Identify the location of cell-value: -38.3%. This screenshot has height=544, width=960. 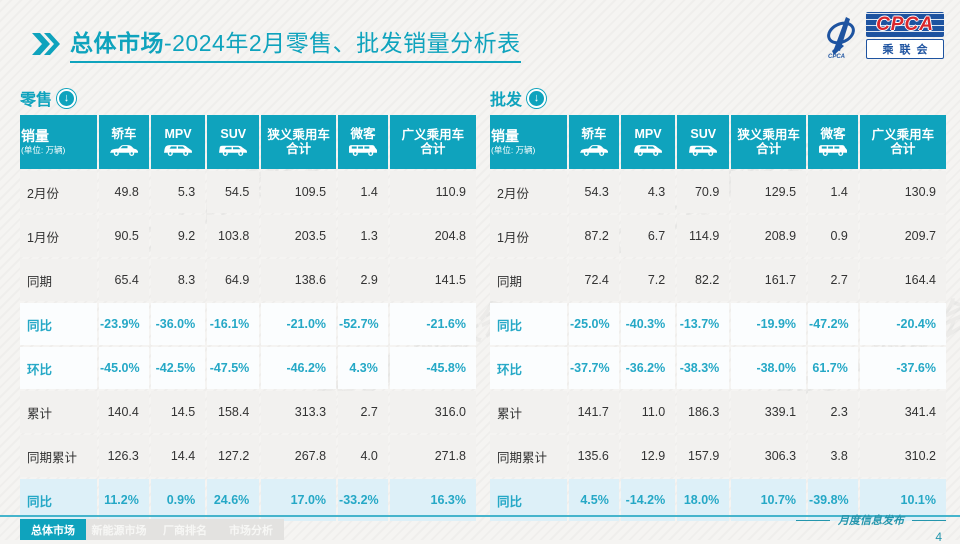
(703, 368).